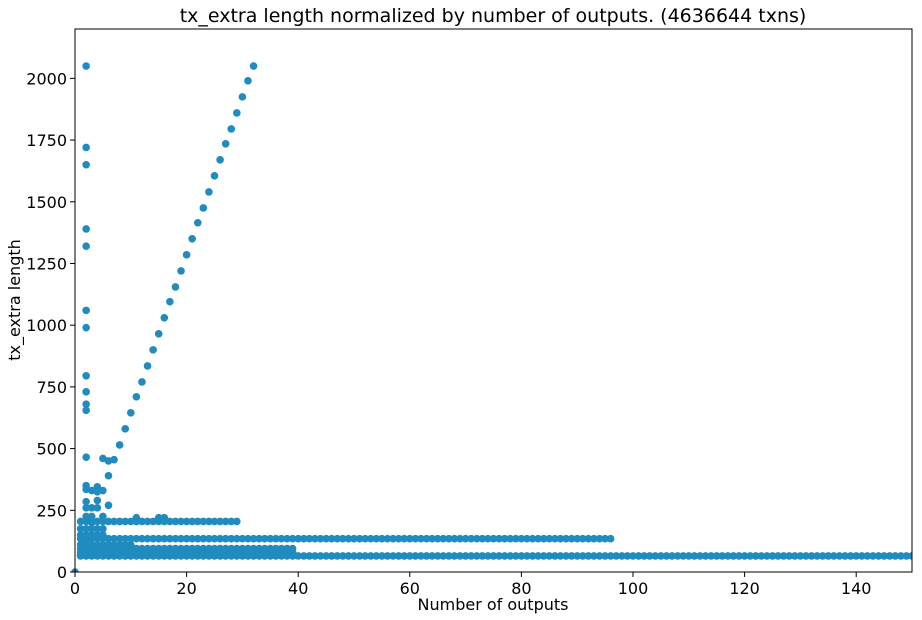 This screenshot has height=620, width=922. What do you see at coordinates (186, 588) in the screenshot?
I see `x-tick-label: 20` at bounding box center [186, 588].